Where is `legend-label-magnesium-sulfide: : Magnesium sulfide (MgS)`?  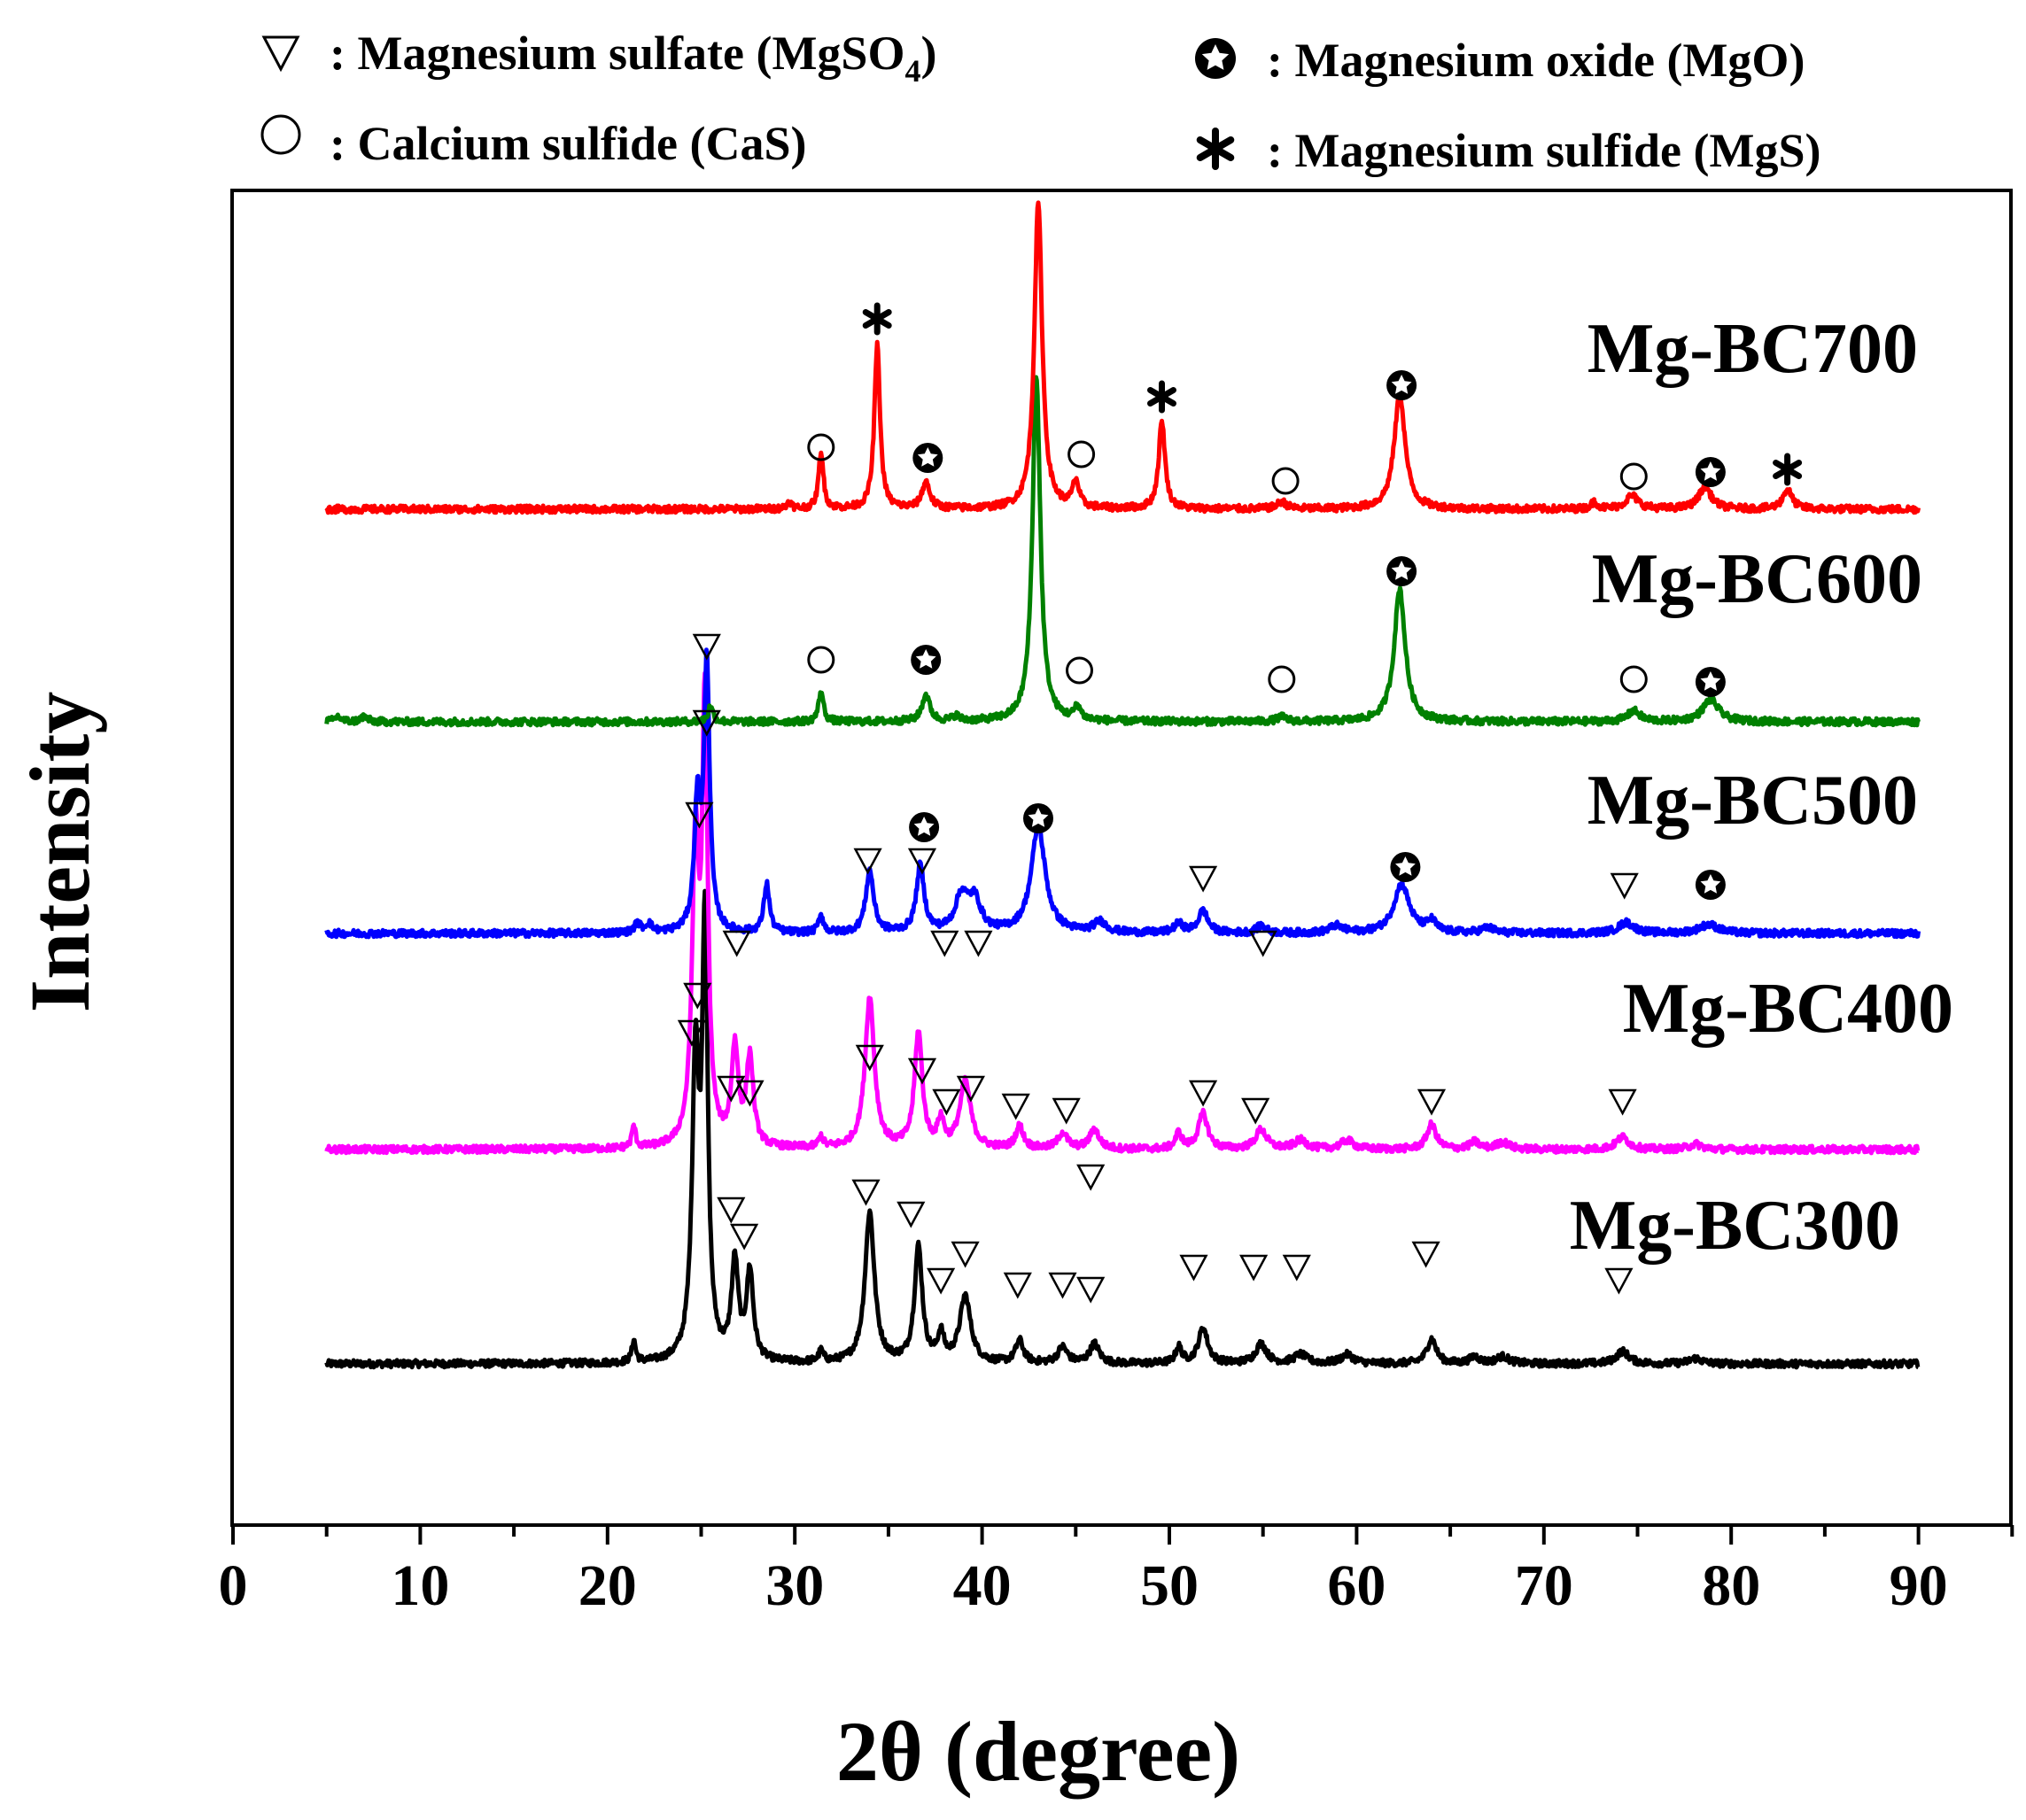
legend-label-magnesium-sulfide: : Magnesium sulfide (MgS) is located at coordinates (1544, 150).